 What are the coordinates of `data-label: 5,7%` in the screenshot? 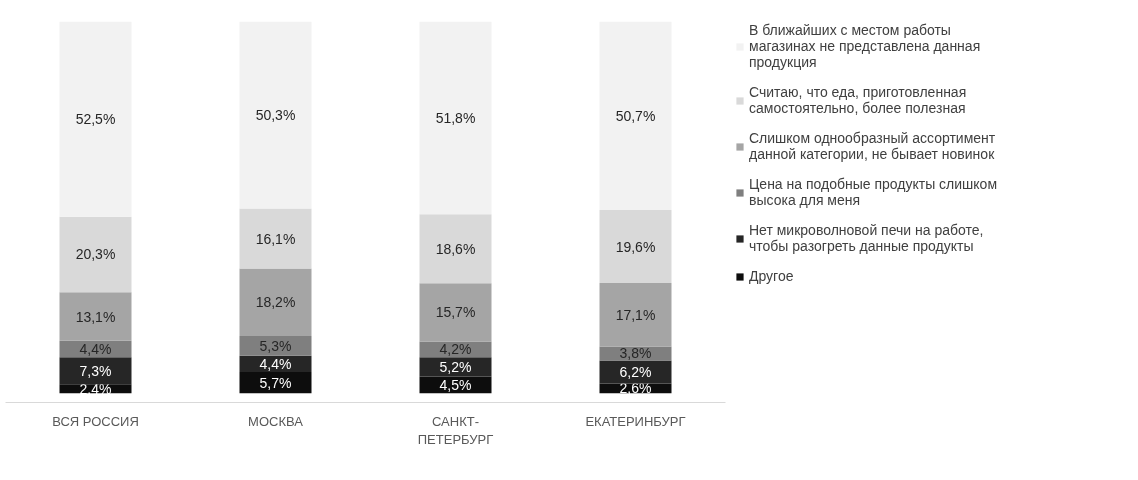 It's located at (275, 382).